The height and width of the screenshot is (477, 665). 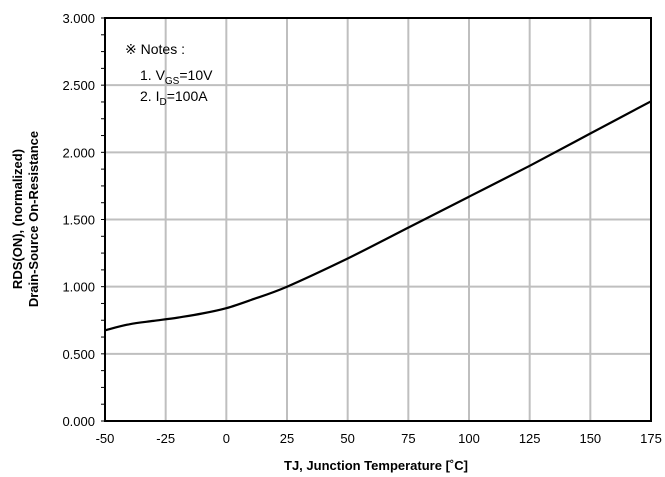 I want to click on y-tick-label: 1.000, so click(x=78, y=287).